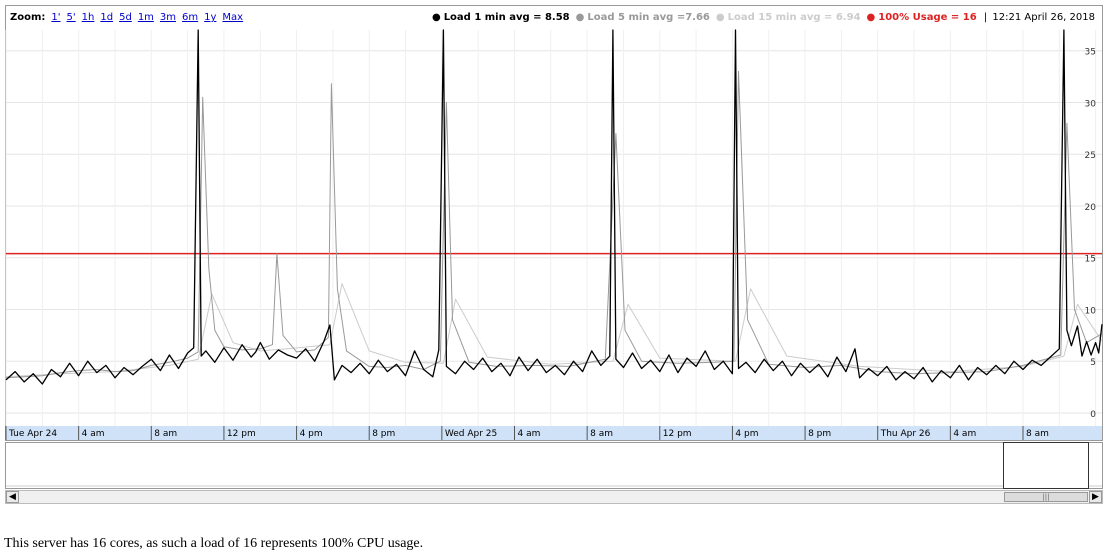  Describe the element at coordinates (1046, 497) in the screenshot. I see `scrollbar-thumb: |||` at that location.